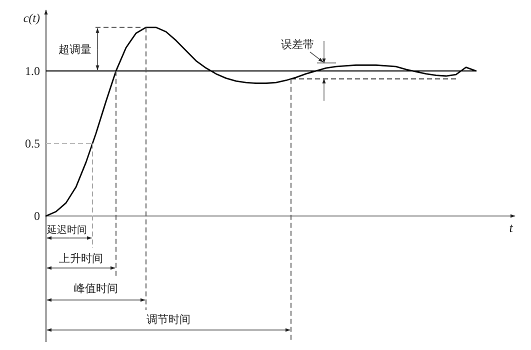 Image resolution: width=531 pixels, height=350 pixels. I want to click on y-tick-label: 0, so click(37, 216).